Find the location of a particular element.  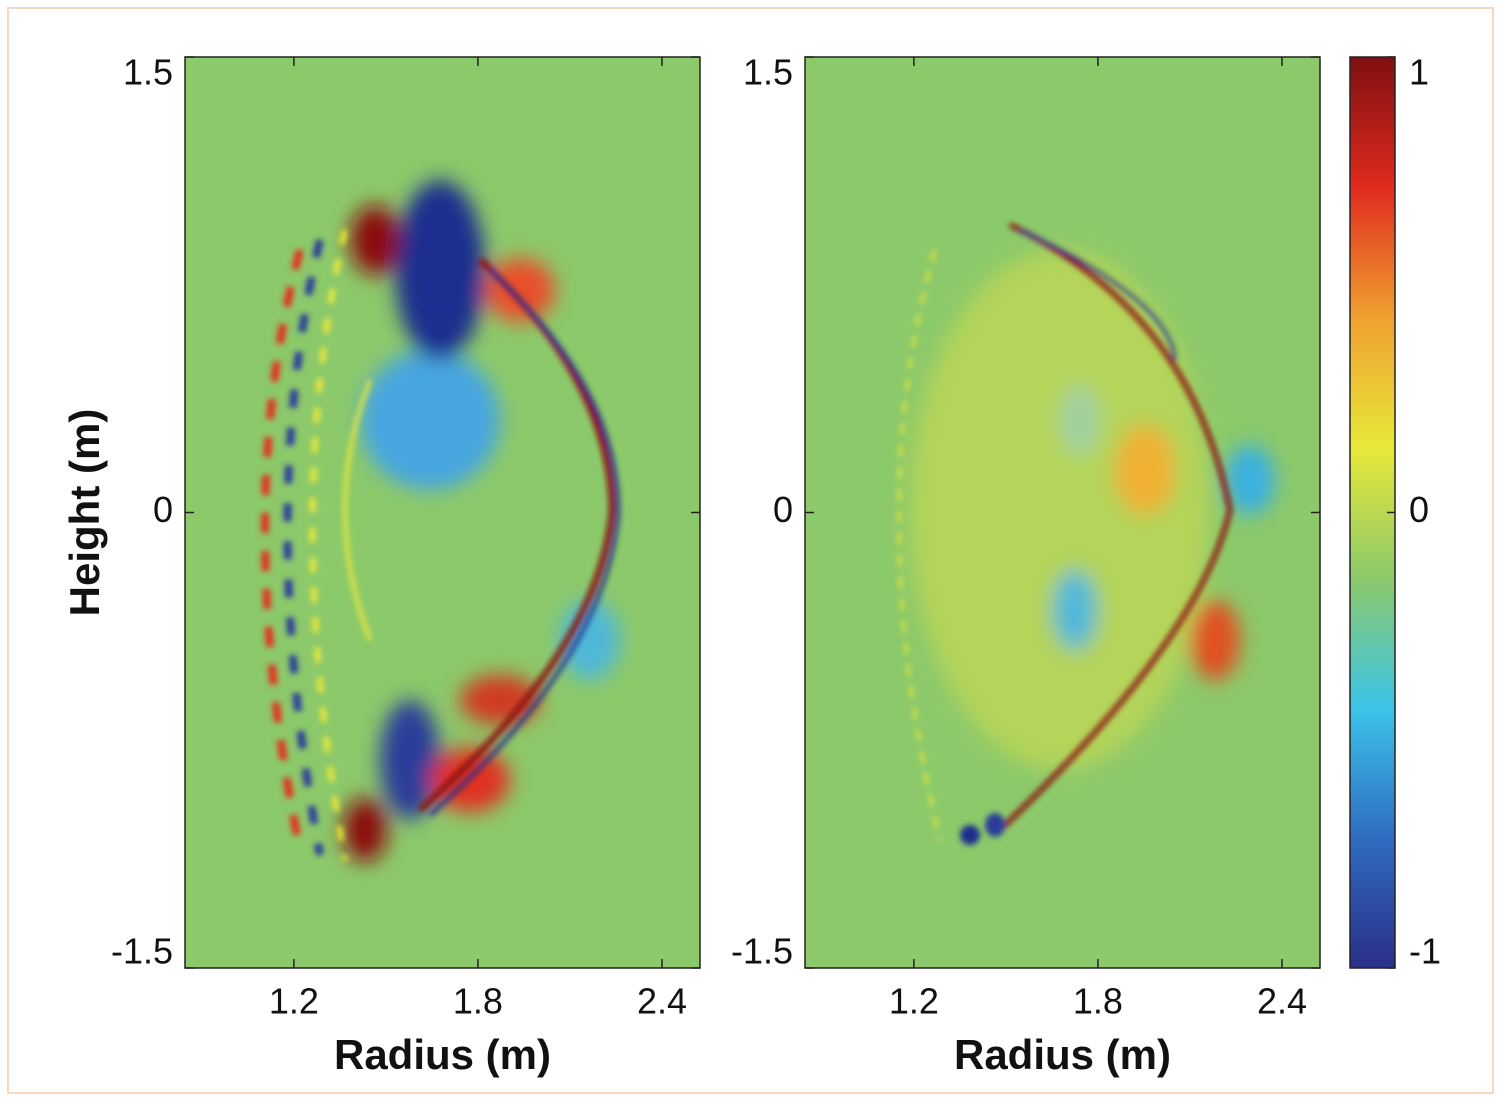

colorbar-frame is located at coordinates (1372, 512).